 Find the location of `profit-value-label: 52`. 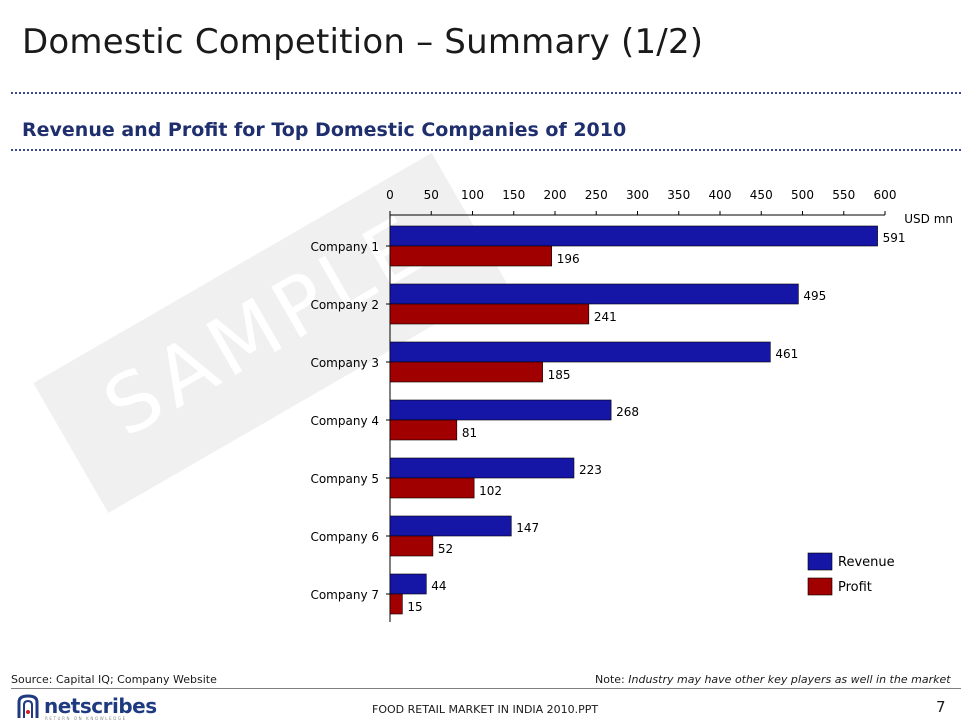

profit-value-label: 52 is located at coordinates (445, 549).